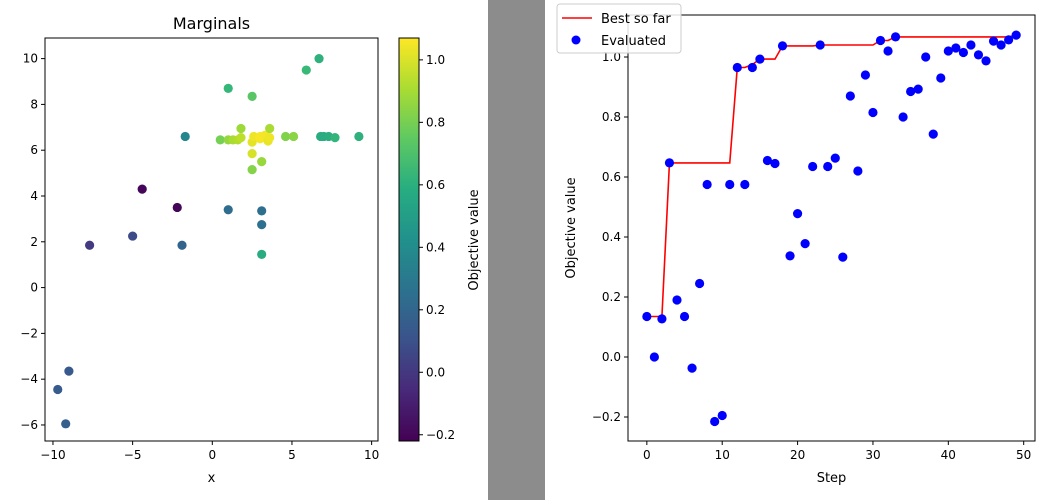  Describe the element at coordinates (34, 288) in the screenshot. I see `y-tick-label: 0` at that location.